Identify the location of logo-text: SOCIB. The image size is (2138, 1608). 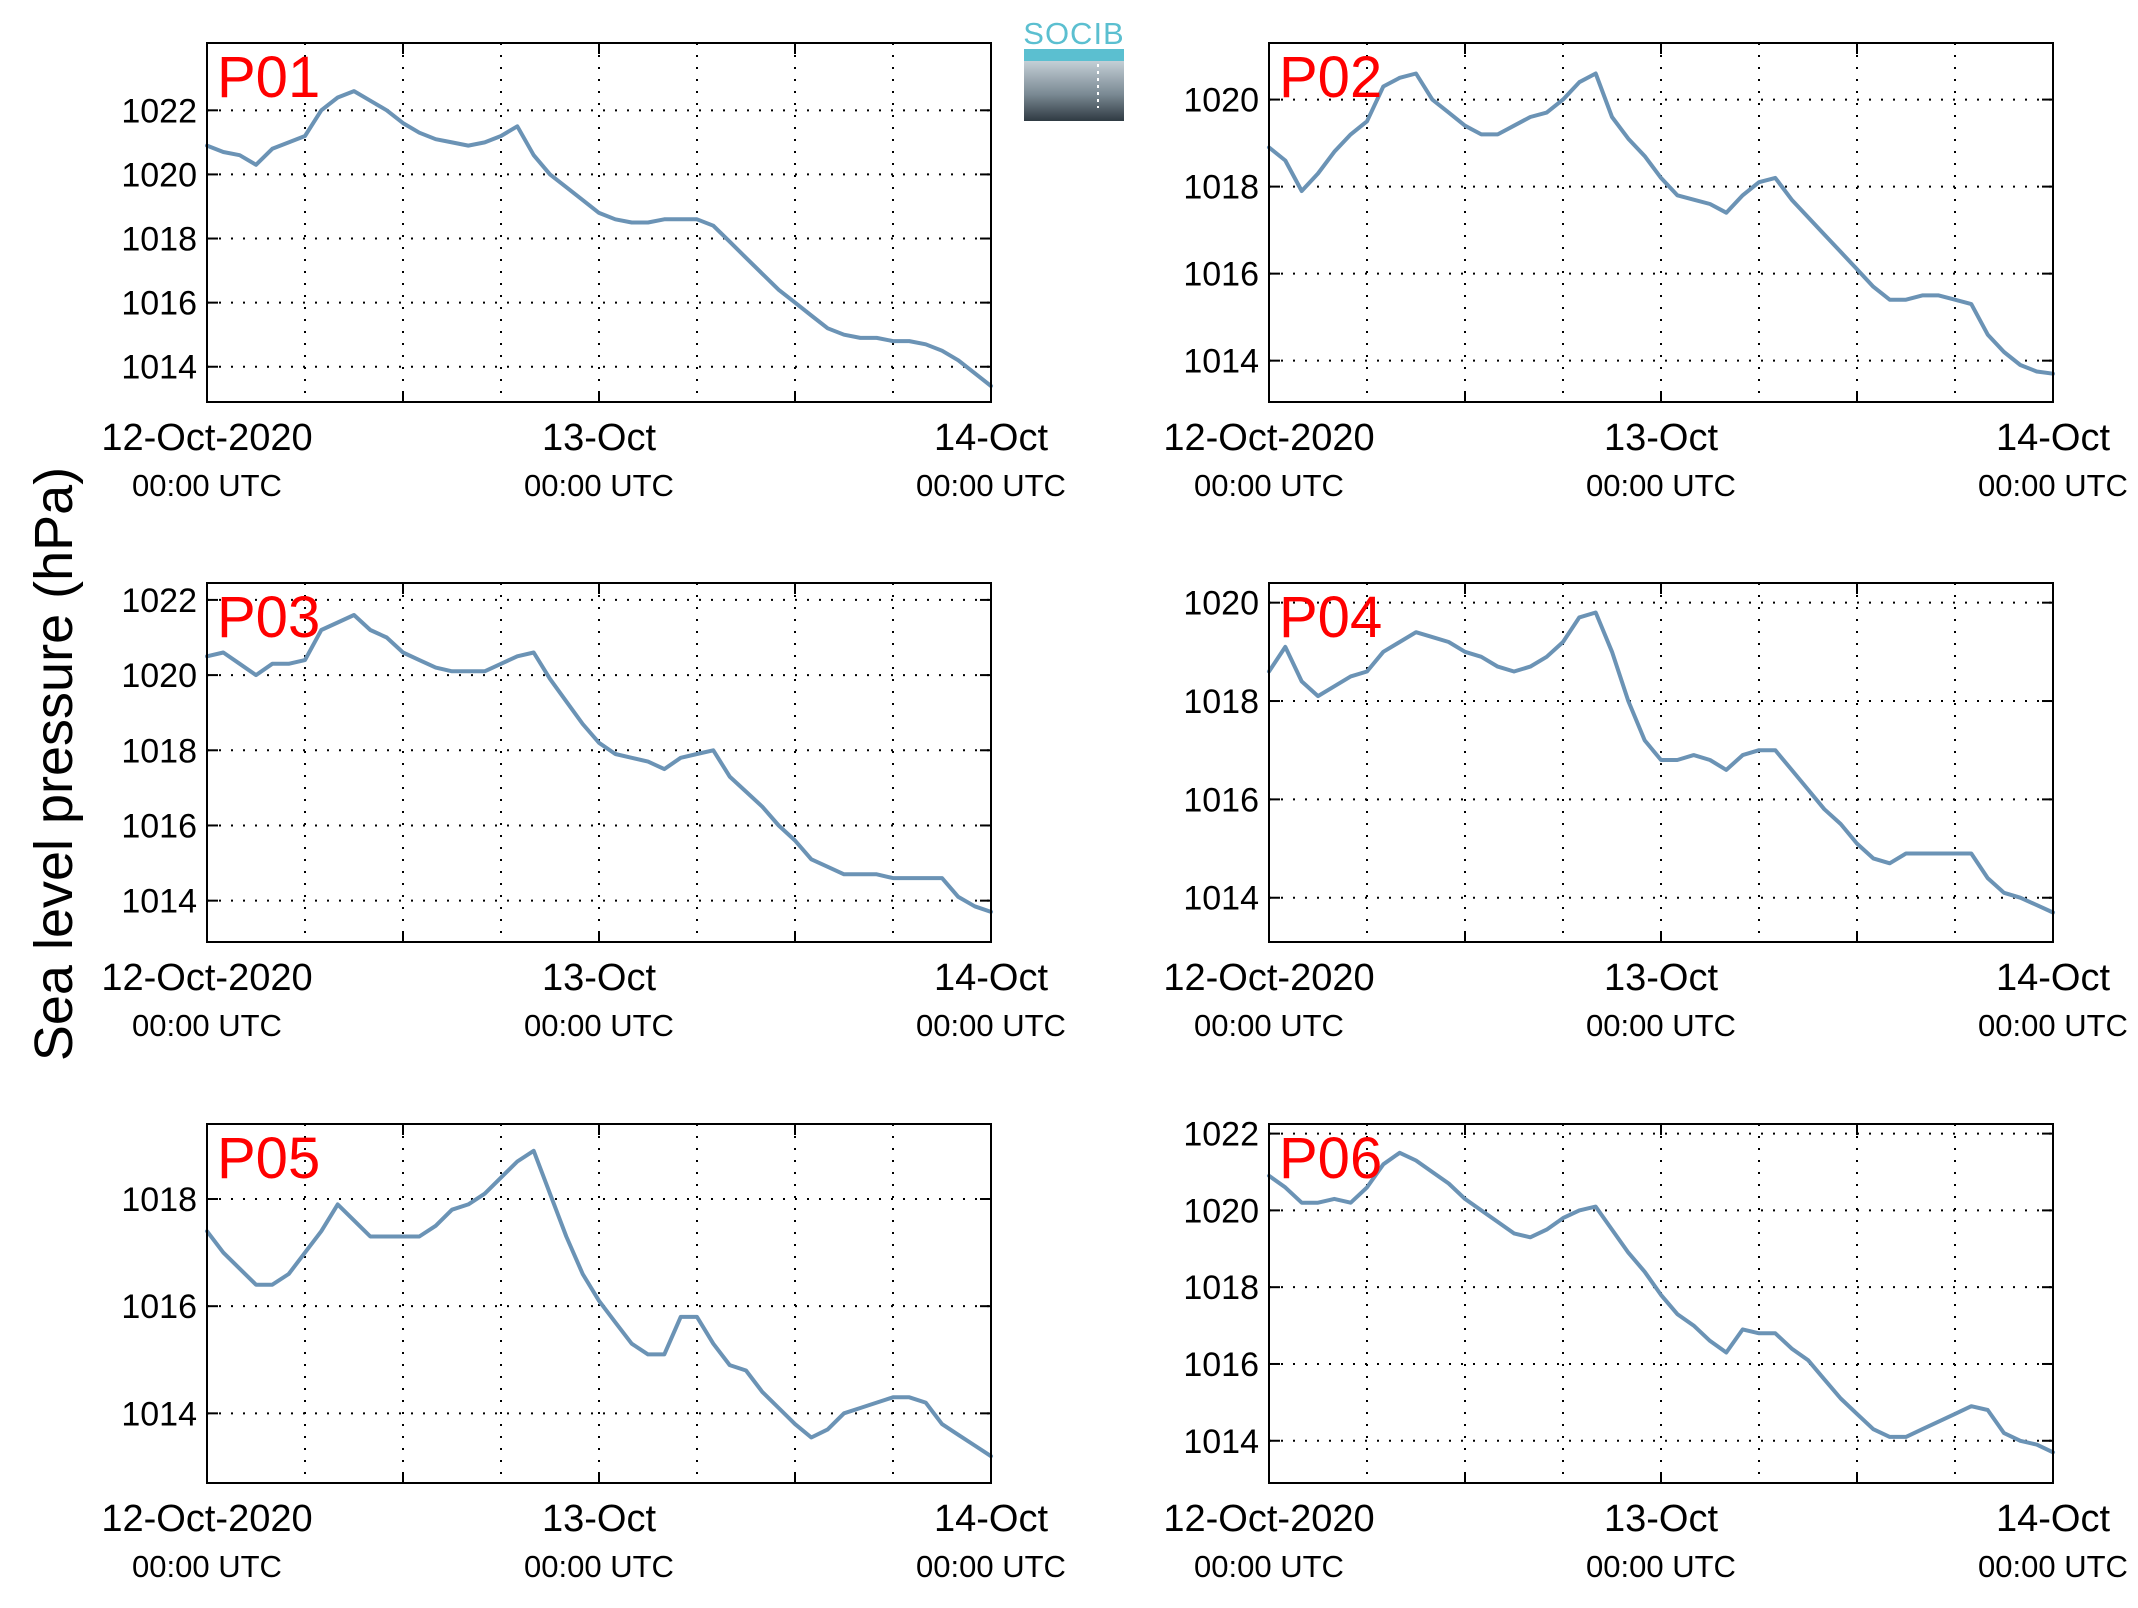
(1073, 33).